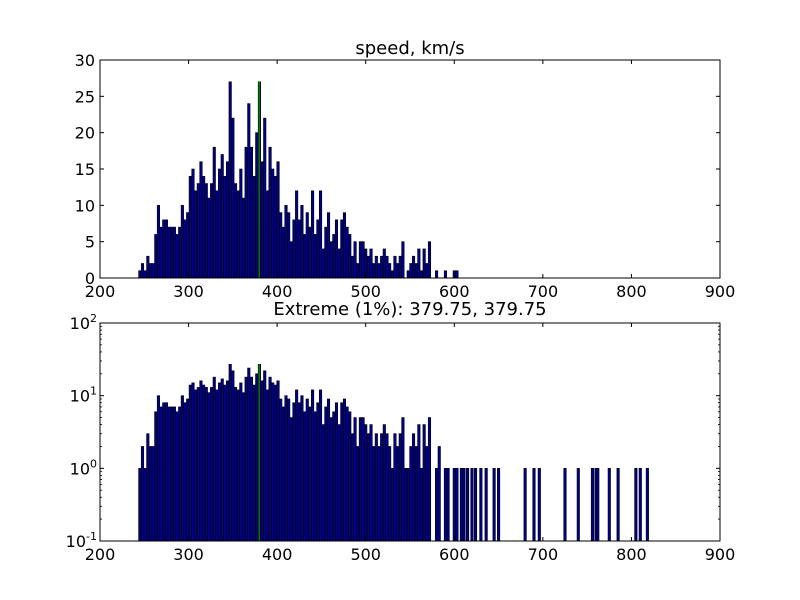 The width and height of the screenshot is (800, 600). I want to click on log-x-tick-label: 600, so click(454, 554).